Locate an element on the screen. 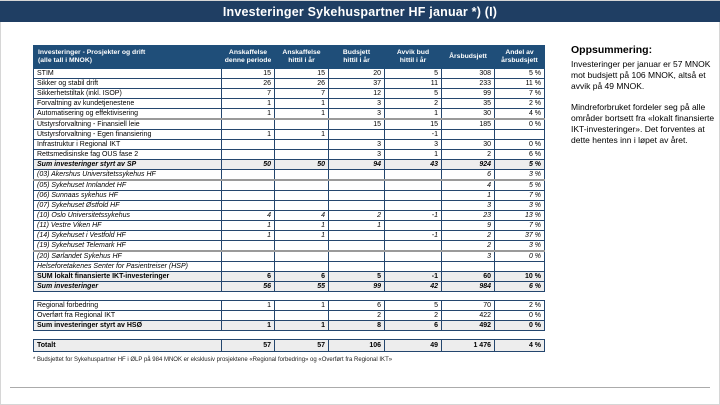 This screenshot has width=720, height=405. cell-value: 37 is located at coordinates (356, 83).